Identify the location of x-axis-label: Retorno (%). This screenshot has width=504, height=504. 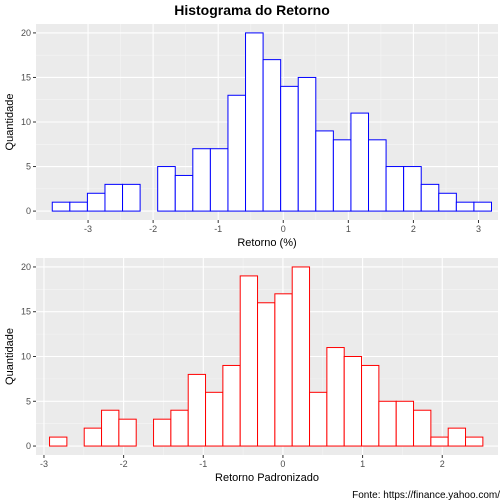
(266, 243).